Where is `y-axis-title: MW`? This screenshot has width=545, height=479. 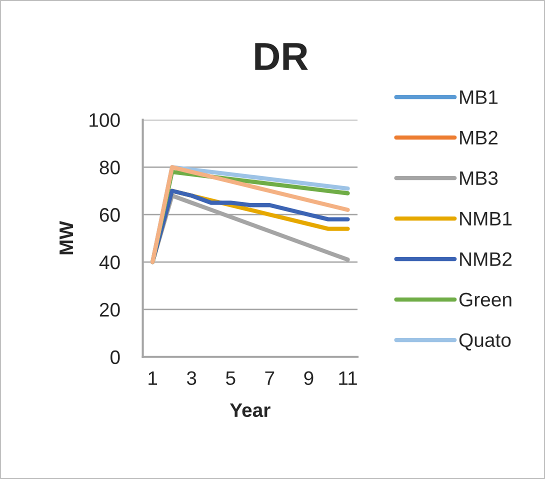 y-axis-title: MW is located at coordinates (66, 237).